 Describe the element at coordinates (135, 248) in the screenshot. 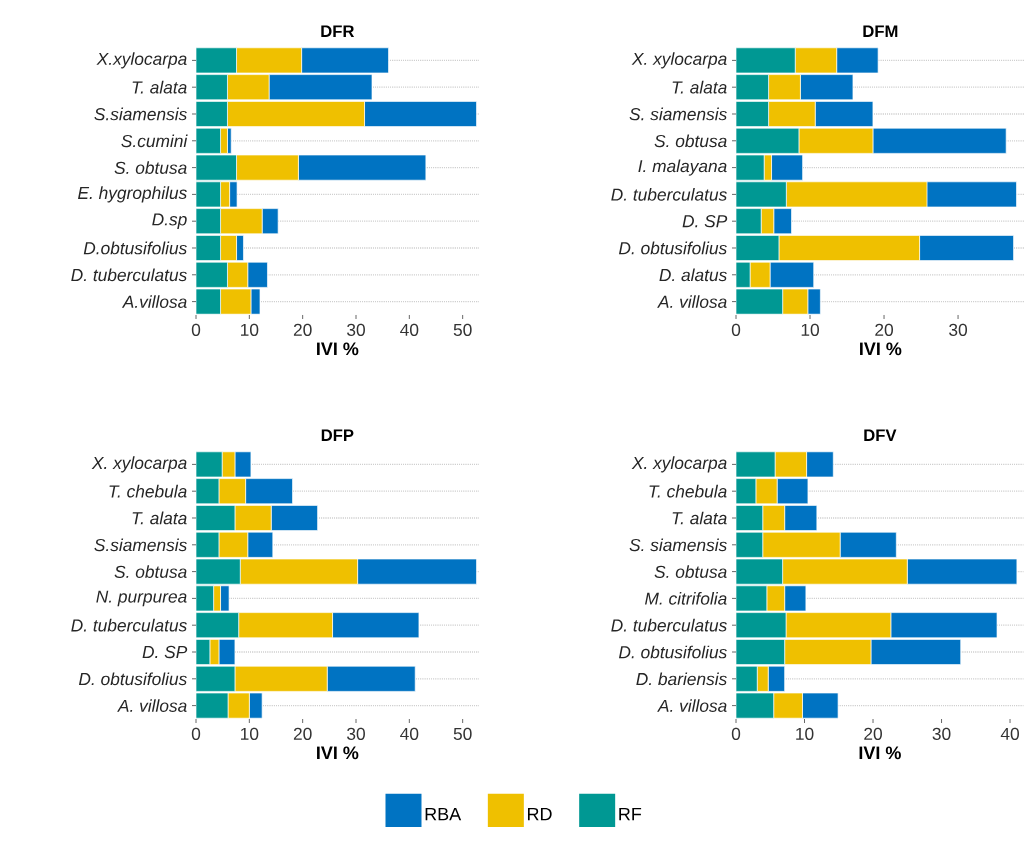

I see `y-tick-label: D.obtusifolius` at that location.